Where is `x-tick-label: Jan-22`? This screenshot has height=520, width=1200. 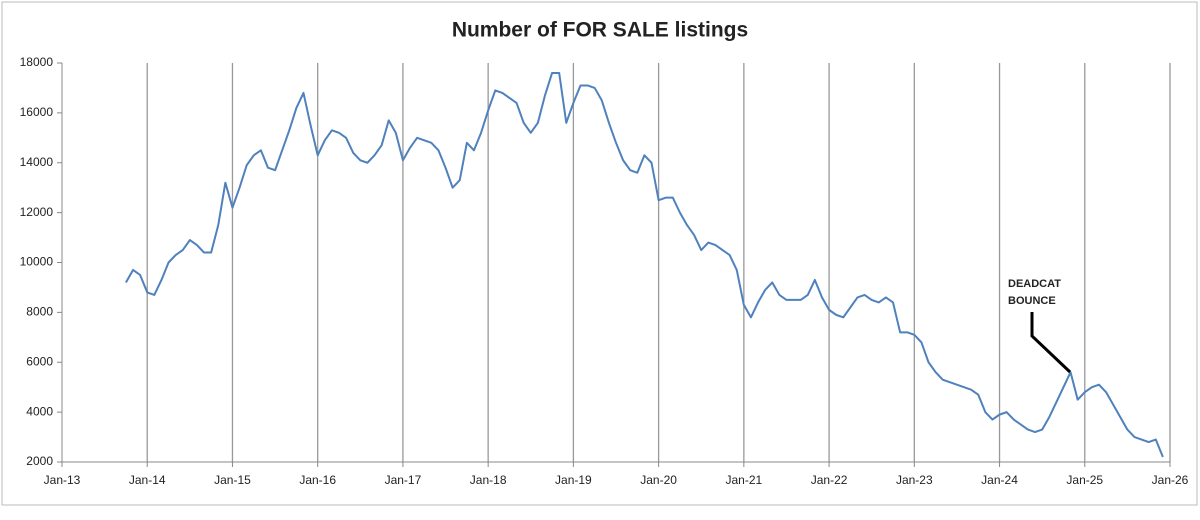 x-tick-label: Jan-22 is located at coordinates (829, 480).